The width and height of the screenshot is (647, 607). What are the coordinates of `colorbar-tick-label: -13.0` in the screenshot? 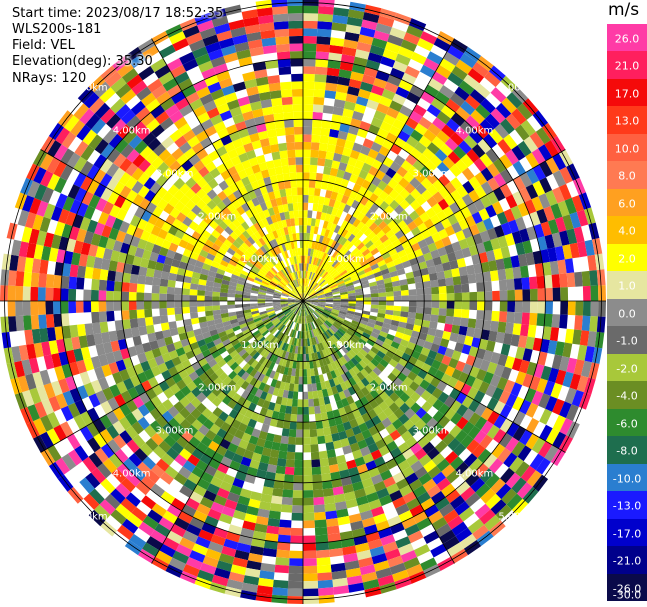 It's located at (627, 506).